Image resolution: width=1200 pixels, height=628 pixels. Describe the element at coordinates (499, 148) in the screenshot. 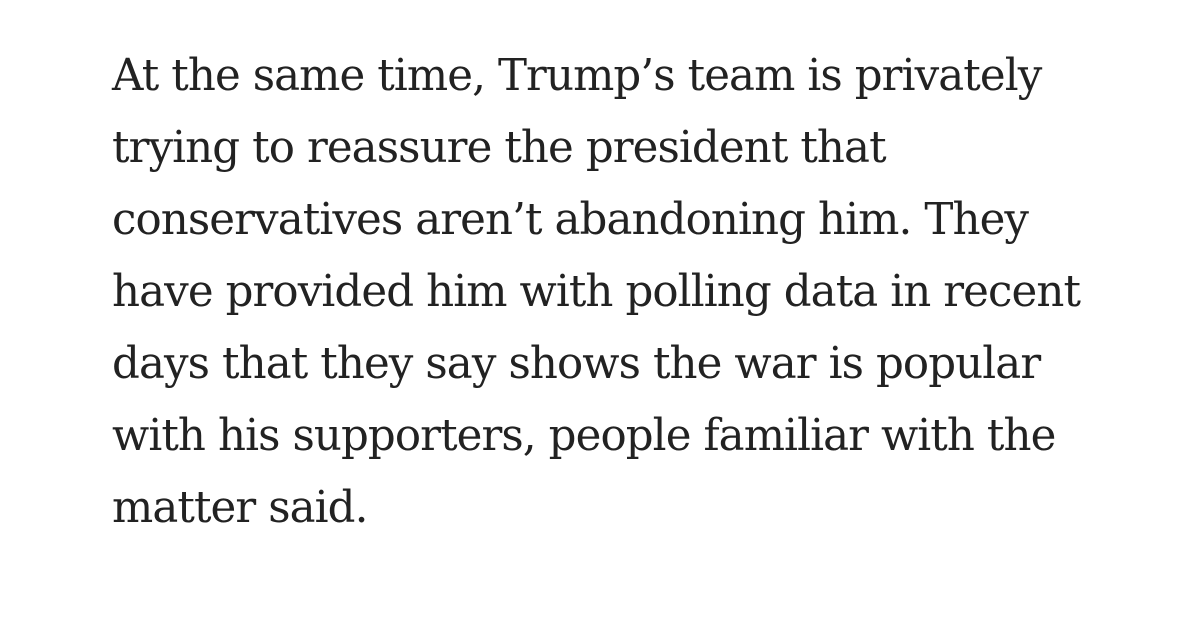

I see `paragraph-line-2: trying to reassure the president that` at that location.